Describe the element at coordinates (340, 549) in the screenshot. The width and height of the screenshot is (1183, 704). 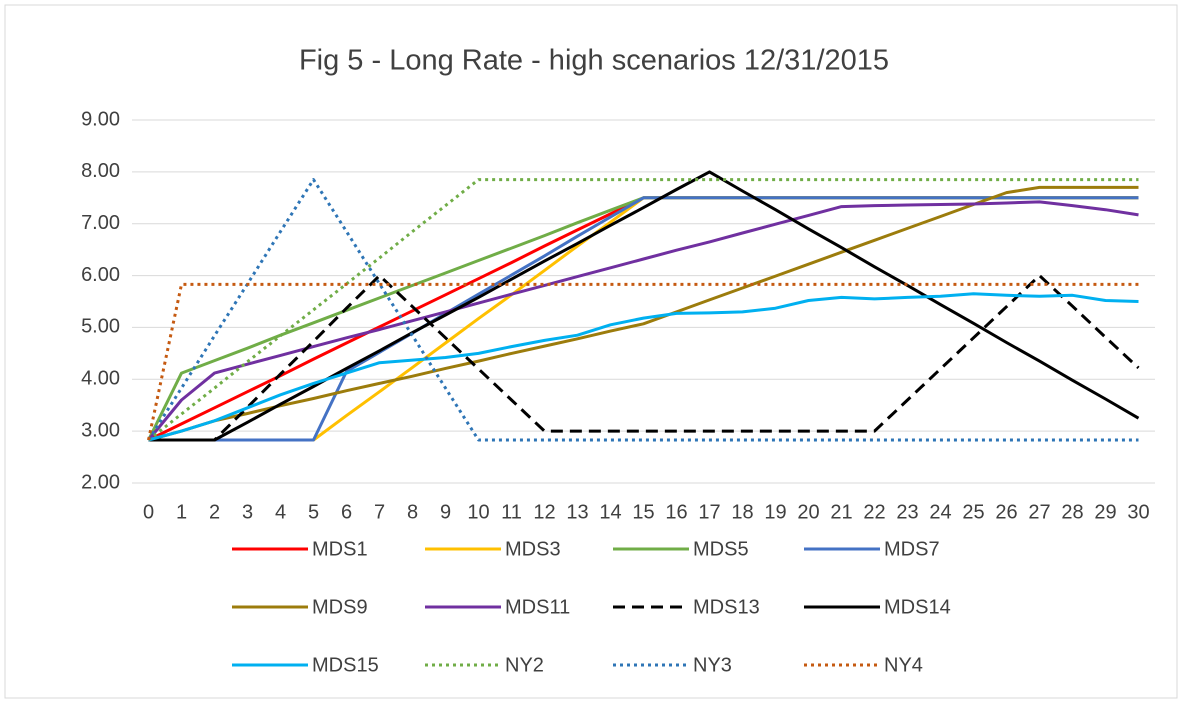
I see `legend-label: MDS1` at that location.